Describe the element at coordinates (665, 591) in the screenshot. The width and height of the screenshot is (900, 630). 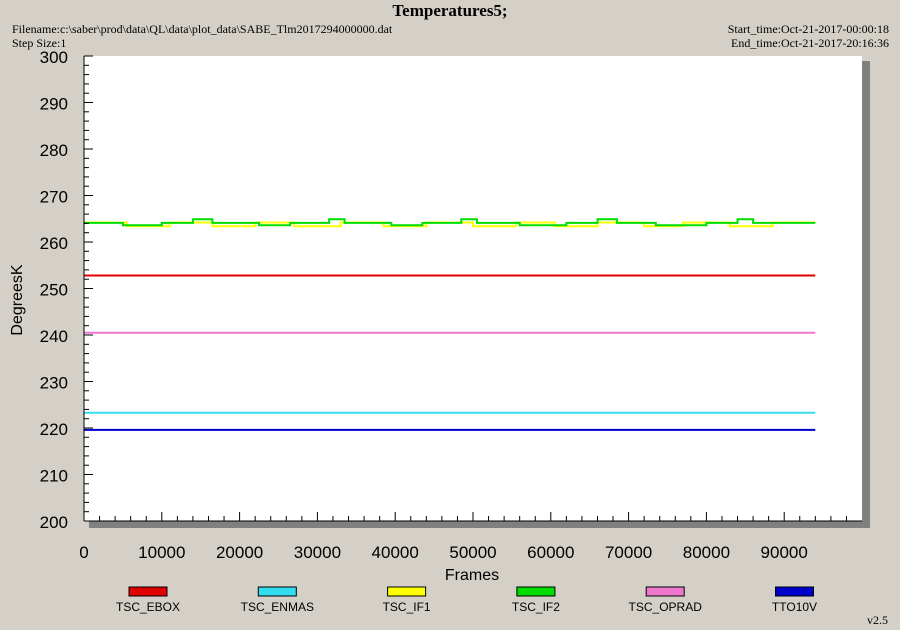
I see `legend-swatch-tsc-oprad` at that location.